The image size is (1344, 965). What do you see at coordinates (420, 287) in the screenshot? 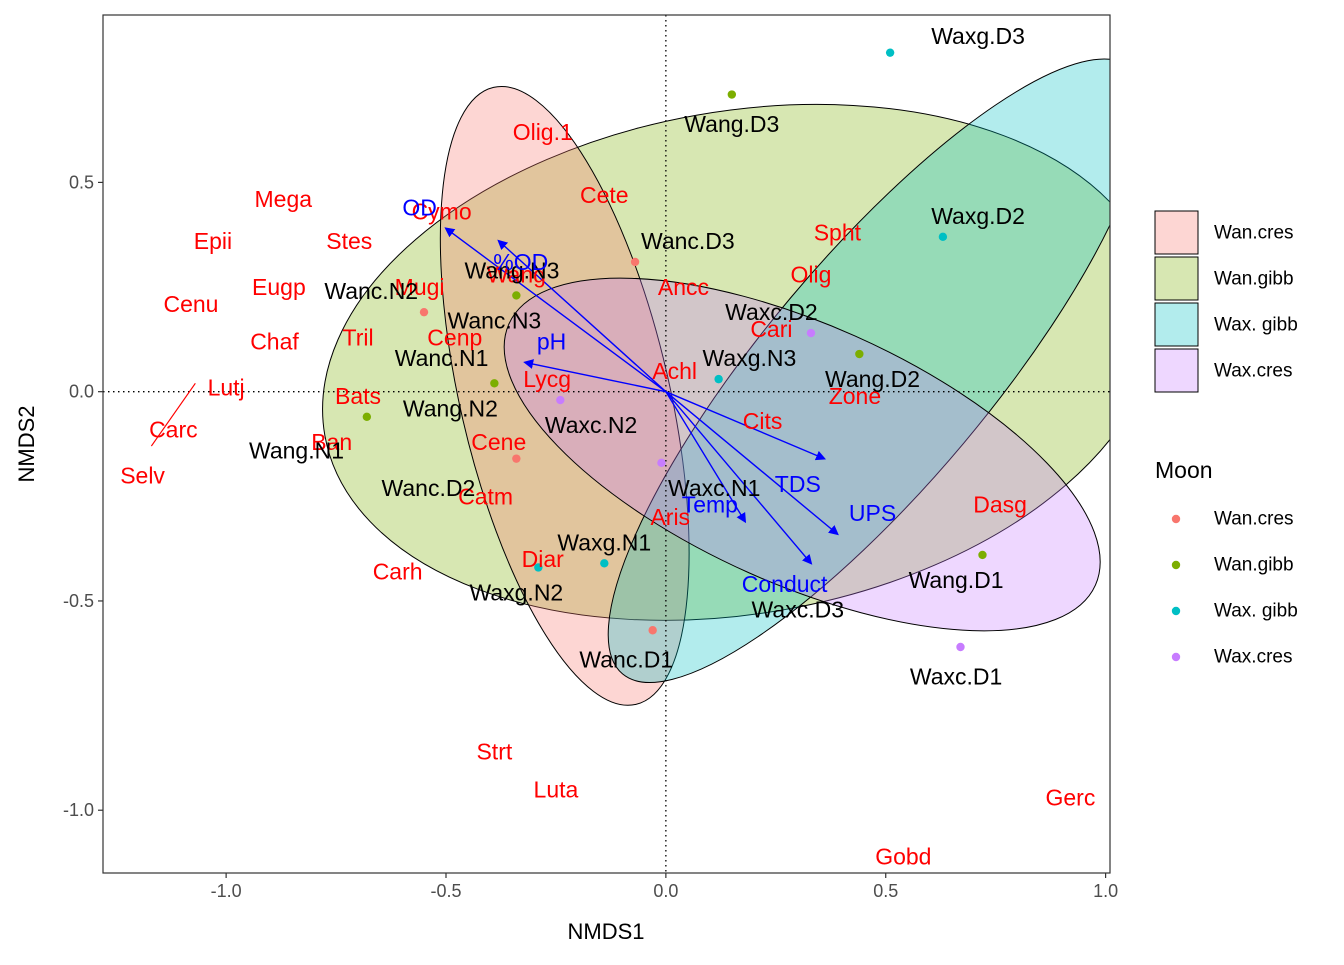
I see `species-label-mugi: Mugi` at bounding box center [420, 287].